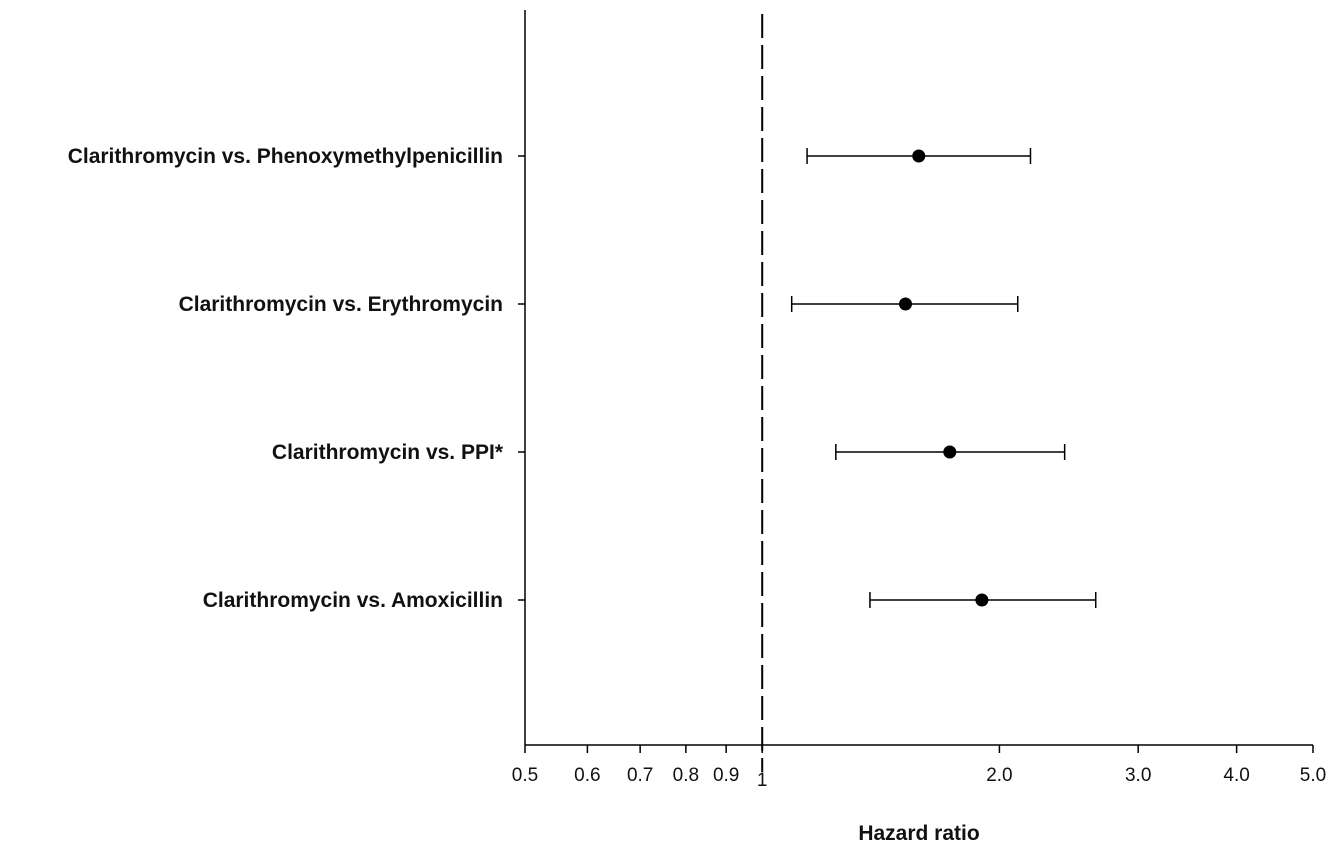 The height and width of the screenshot is (847, 1335). Describe the element at coordinates (1313, 775) in the screenshot. I see `x-tick-label: 5.0` at that location.